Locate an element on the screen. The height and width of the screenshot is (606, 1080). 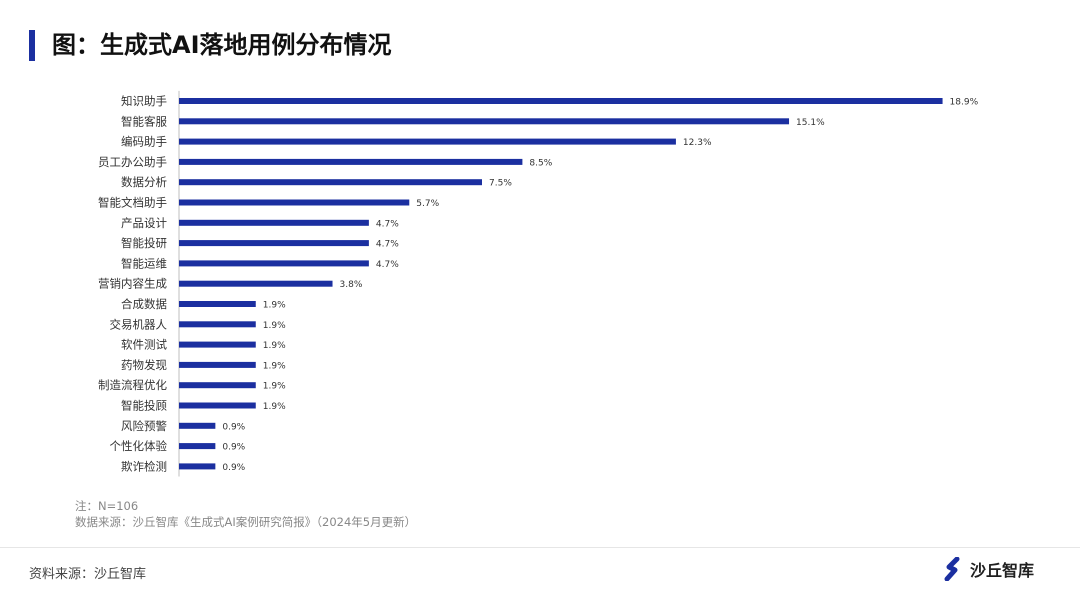
footer-source: 资料来源：沙丘智库 is located at coordinates (88, 574).